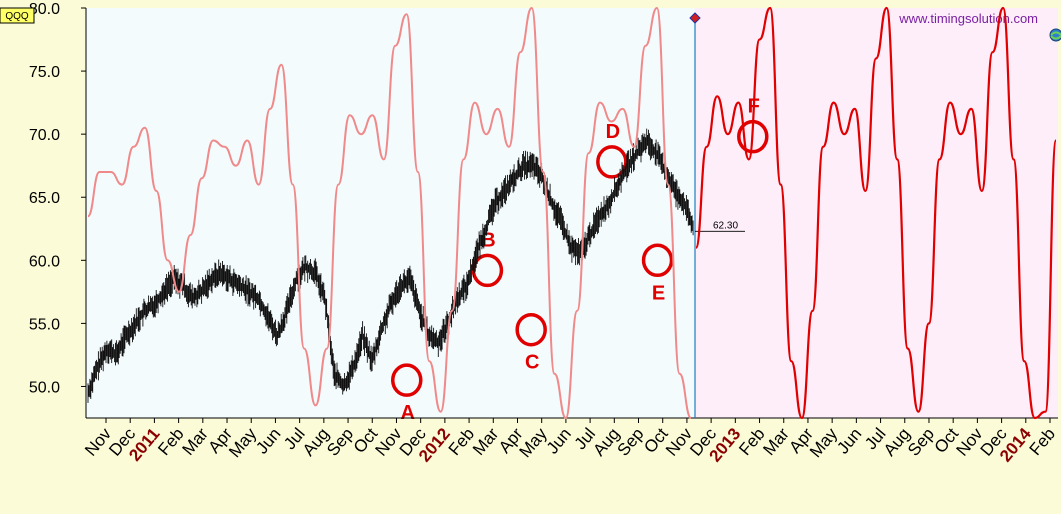  Describe the element at coordinates (613, 132) in the screenshot. I see `annotation-label: D` at that location.